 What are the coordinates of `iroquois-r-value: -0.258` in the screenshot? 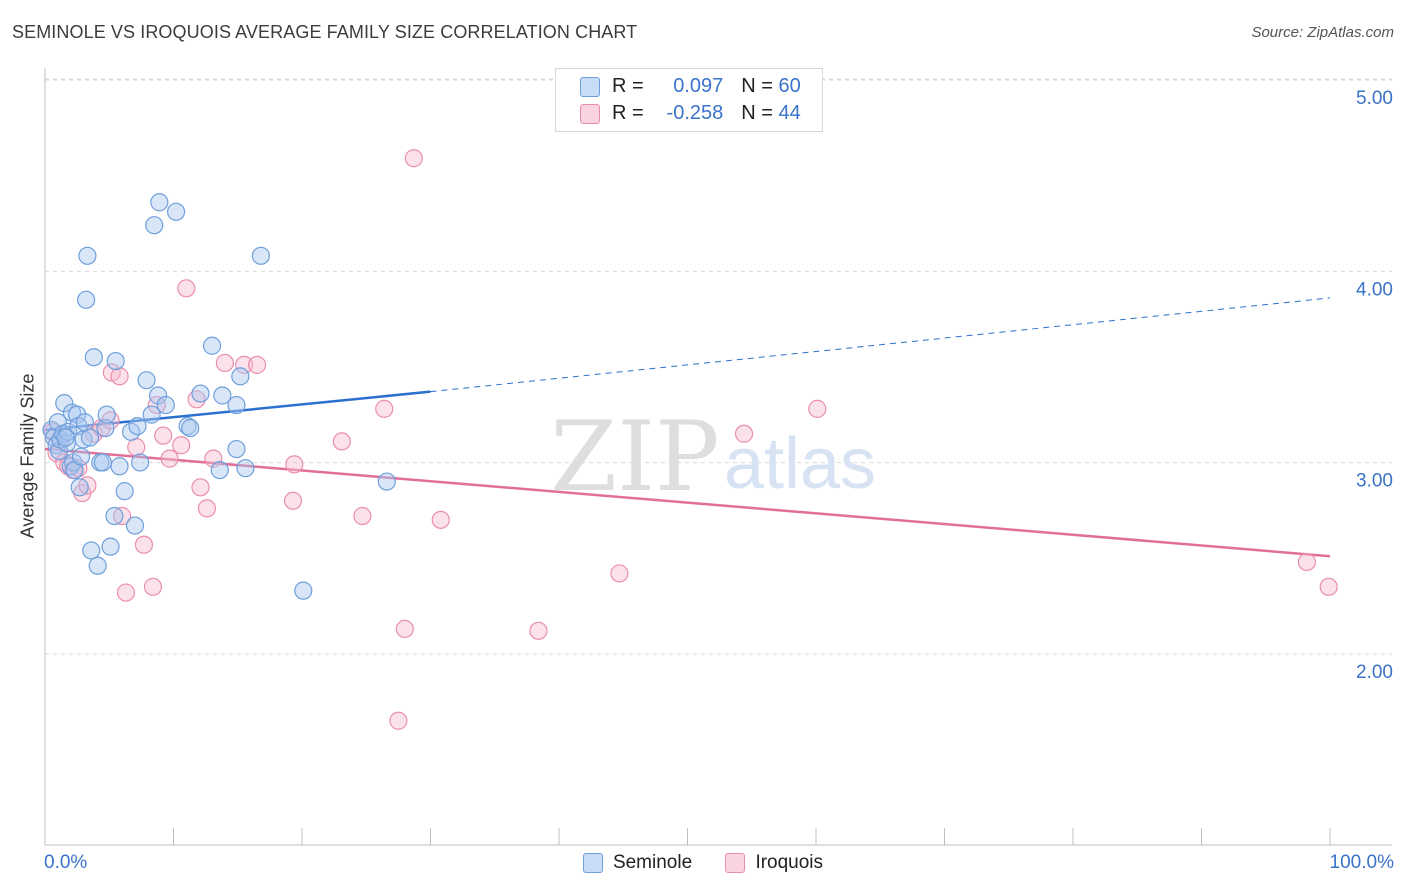 It's located at (695, 113).